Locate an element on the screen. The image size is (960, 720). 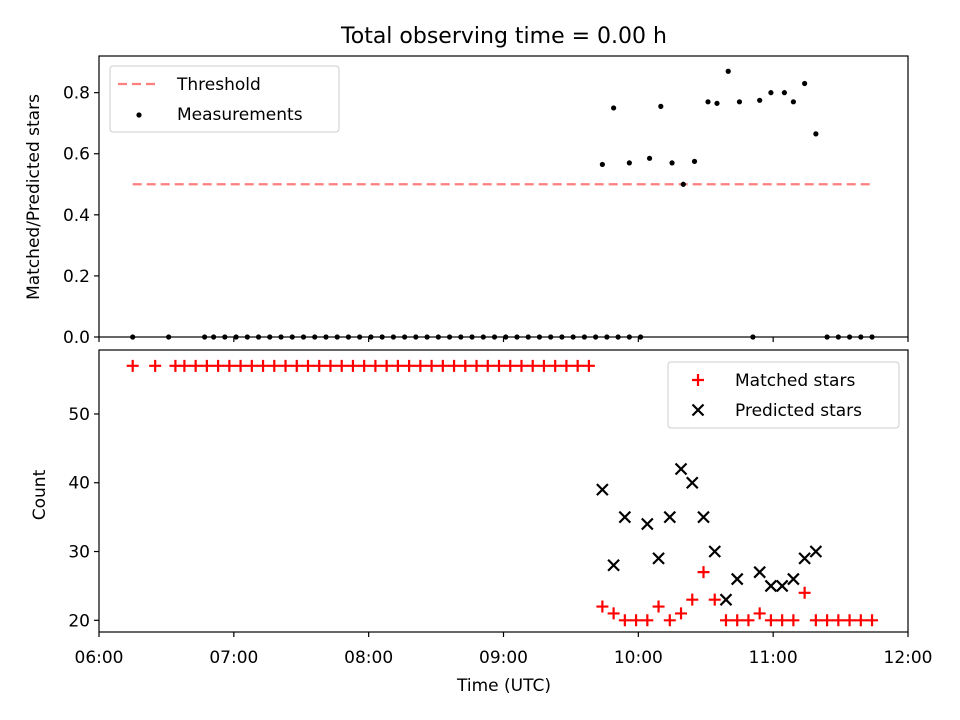
top-x-ticks is located at coordinates (503, 339).